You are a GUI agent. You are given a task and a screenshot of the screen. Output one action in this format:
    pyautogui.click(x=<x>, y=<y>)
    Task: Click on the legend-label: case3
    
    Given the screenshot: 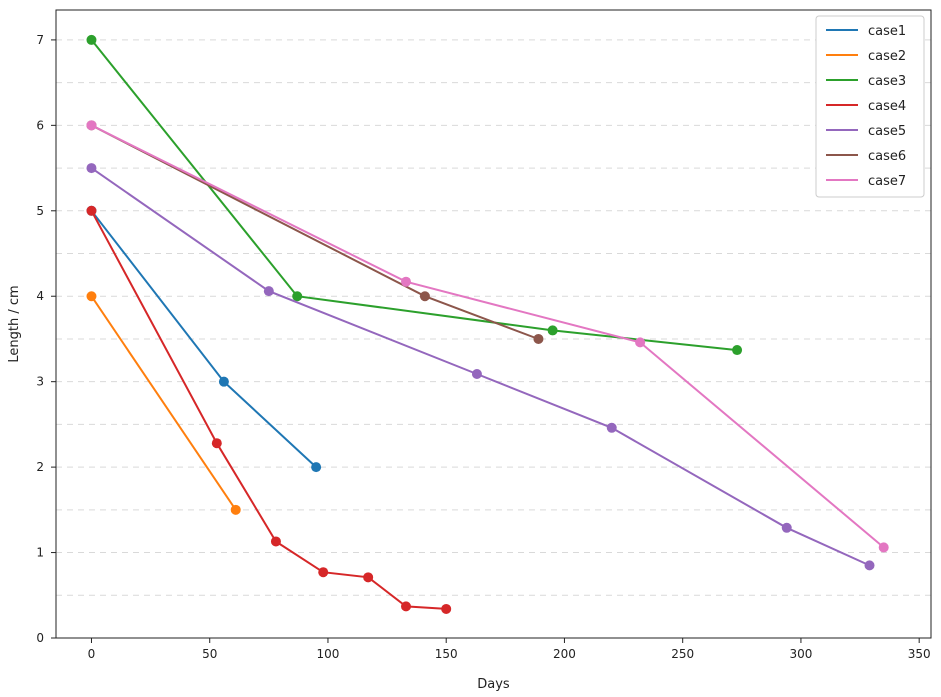 What is the action you would take?
    pyautogui.click(x=887, y=81)
    